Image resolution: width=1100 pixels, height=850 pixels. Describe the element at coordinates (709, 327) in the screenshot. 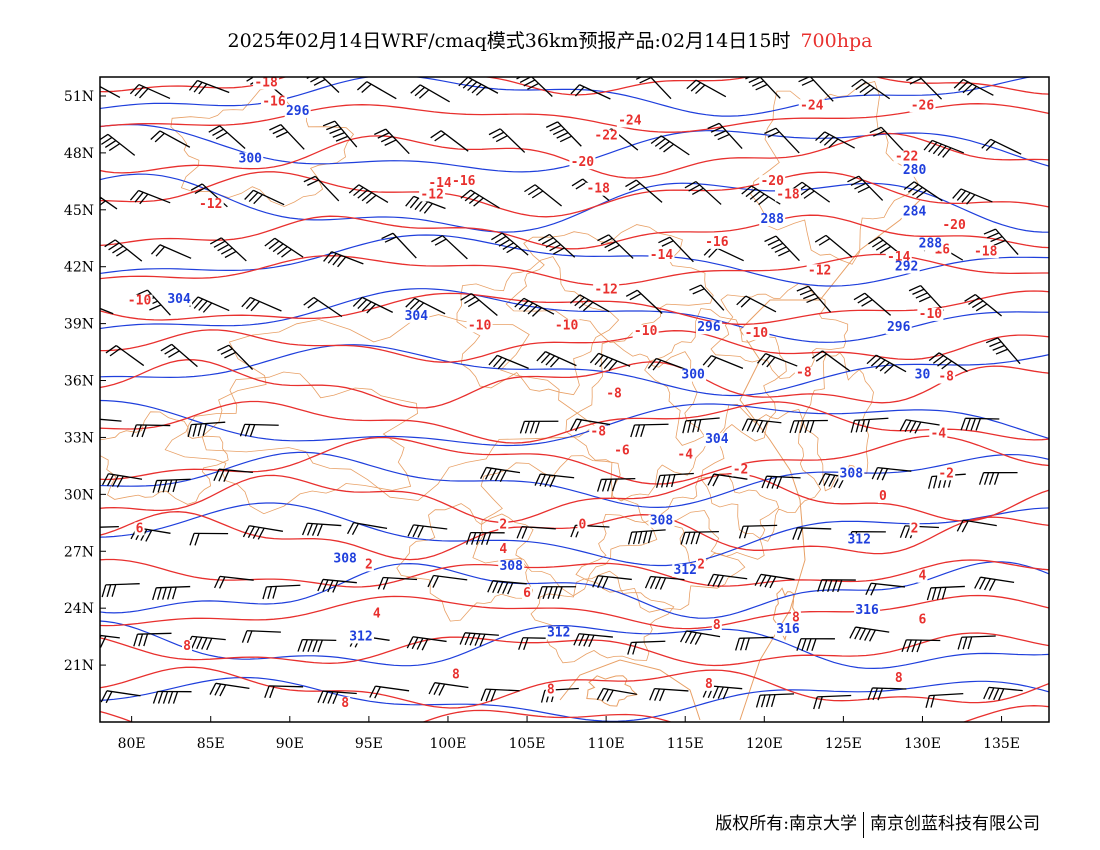

I see `height-label: 296` at that location.